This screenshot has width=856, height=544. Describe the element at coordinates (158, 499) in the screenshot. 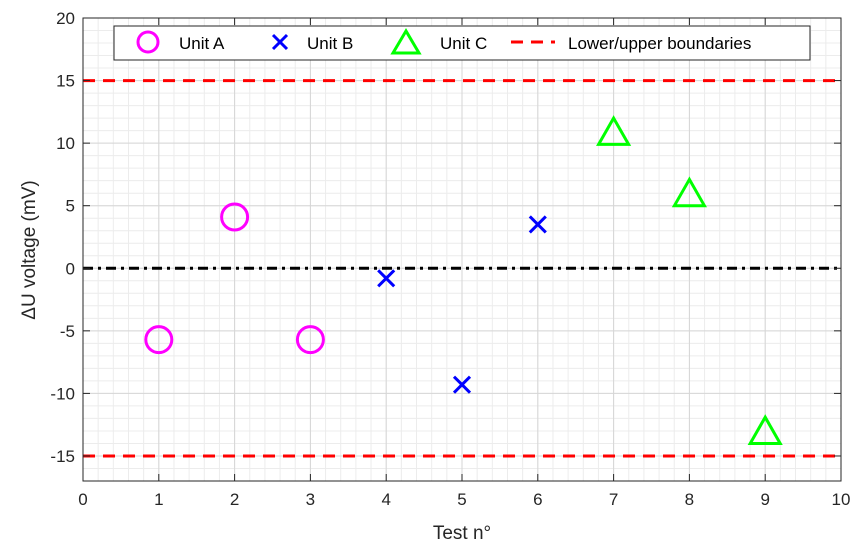

I see `x-tick-label: 1` at that location.